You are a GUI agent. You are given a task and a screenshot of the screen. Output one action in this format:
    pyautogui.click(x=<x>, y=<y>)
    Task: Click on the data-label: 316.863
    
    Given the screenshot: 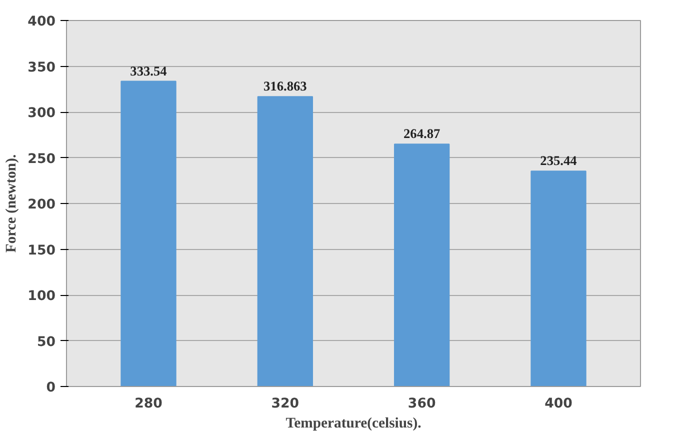 What is the action you would take?
    pyautogui.click(x=286, y=86)
    